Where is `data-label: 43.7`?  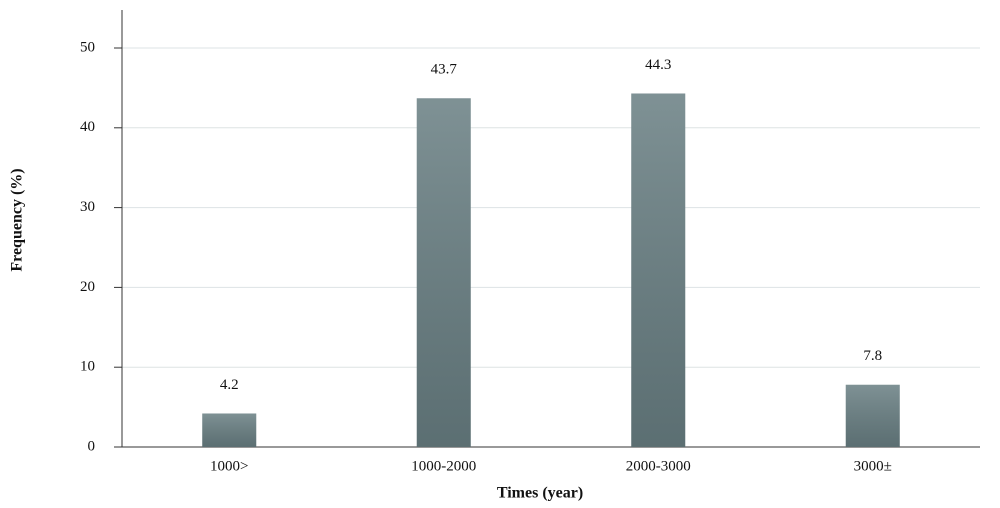 data-label: 43.7 is located at coordinates (444, 70).